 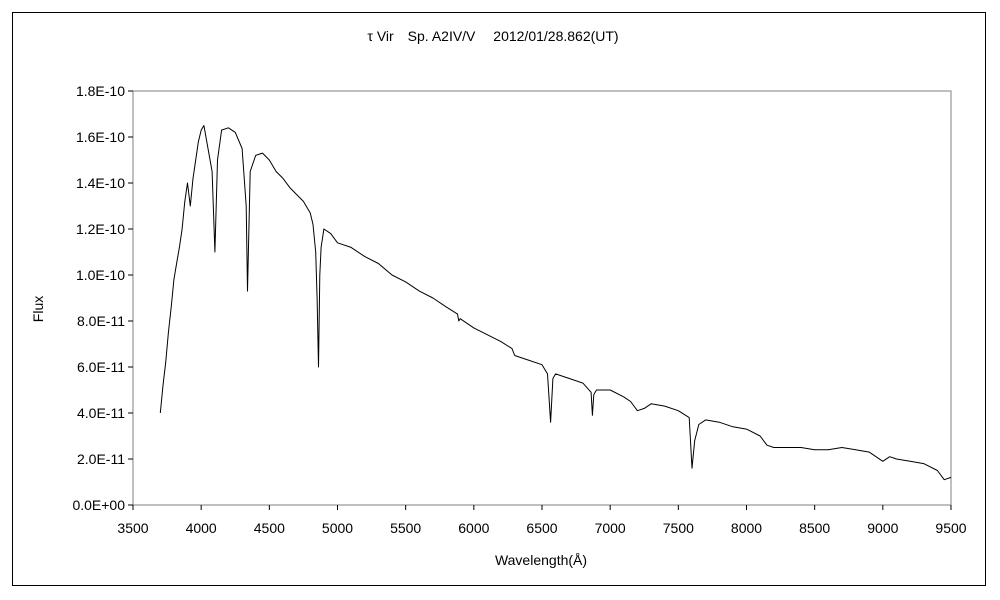 I want to click on x-tick-label: 9000, so click(x=882, y=528).